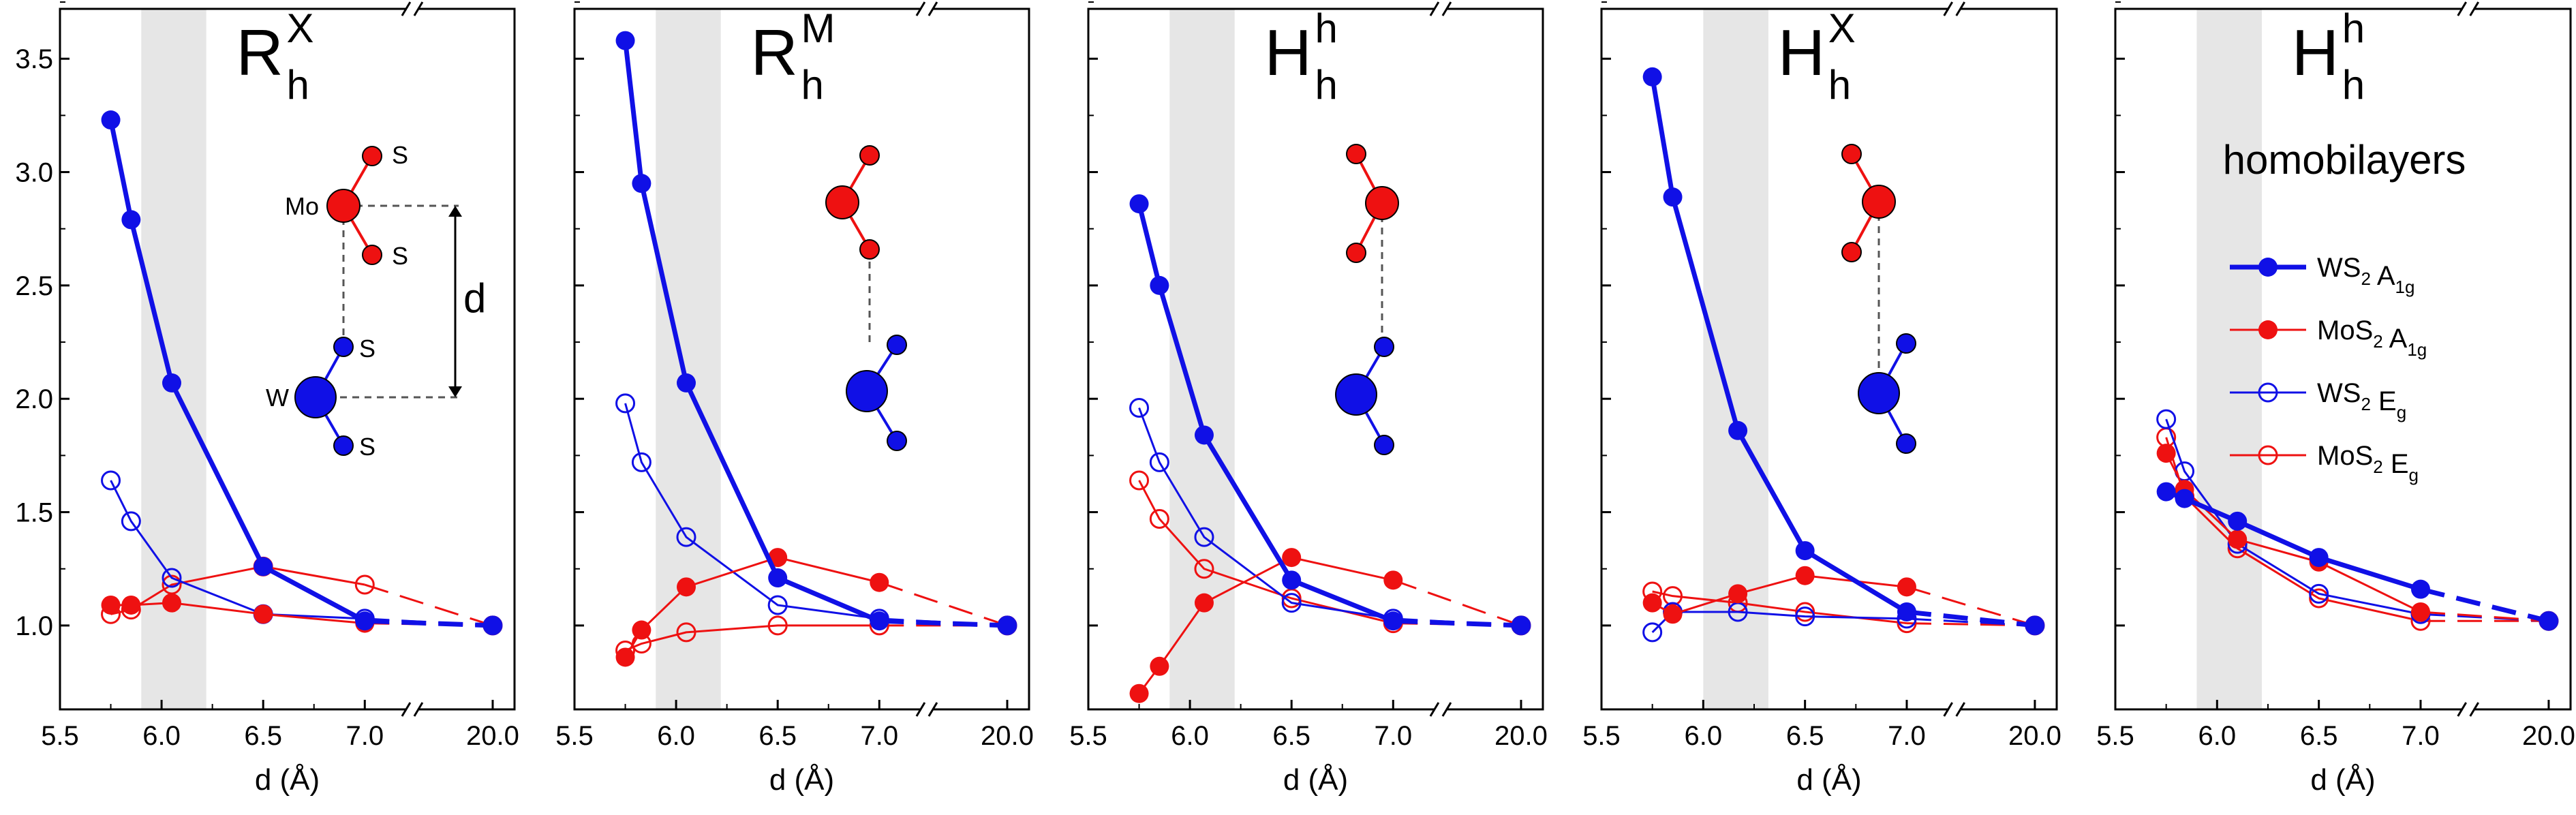  Describe the element at coordinates (2345, 456) in the screenshot. I see `legend-label-part: MoS` at that location.